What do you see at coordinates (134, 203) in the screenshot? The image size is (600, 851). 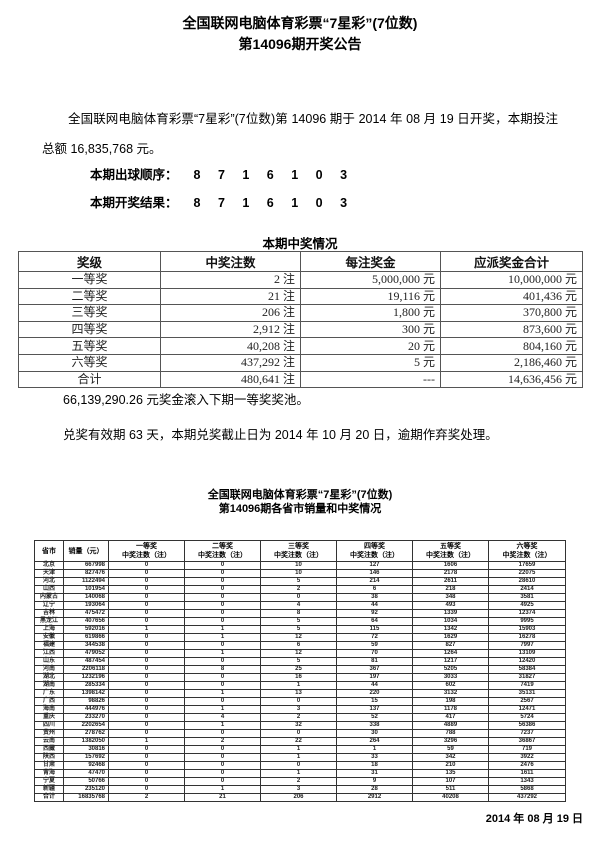 I see `draw-result-label: 本期开奖结果：` at bounding box center [134, 203].